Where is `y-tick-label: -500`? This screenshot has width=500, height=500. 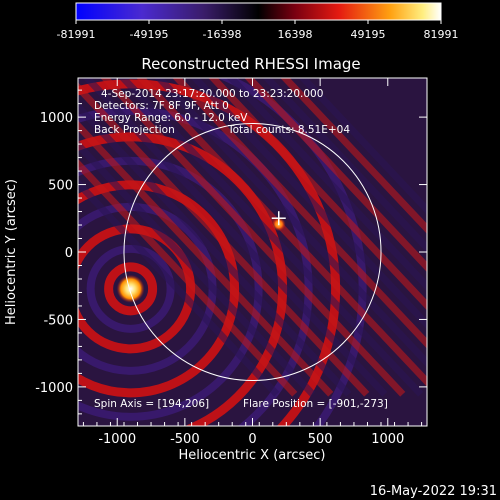
y-tick-label: -500 is located at coordinates (58, 320).